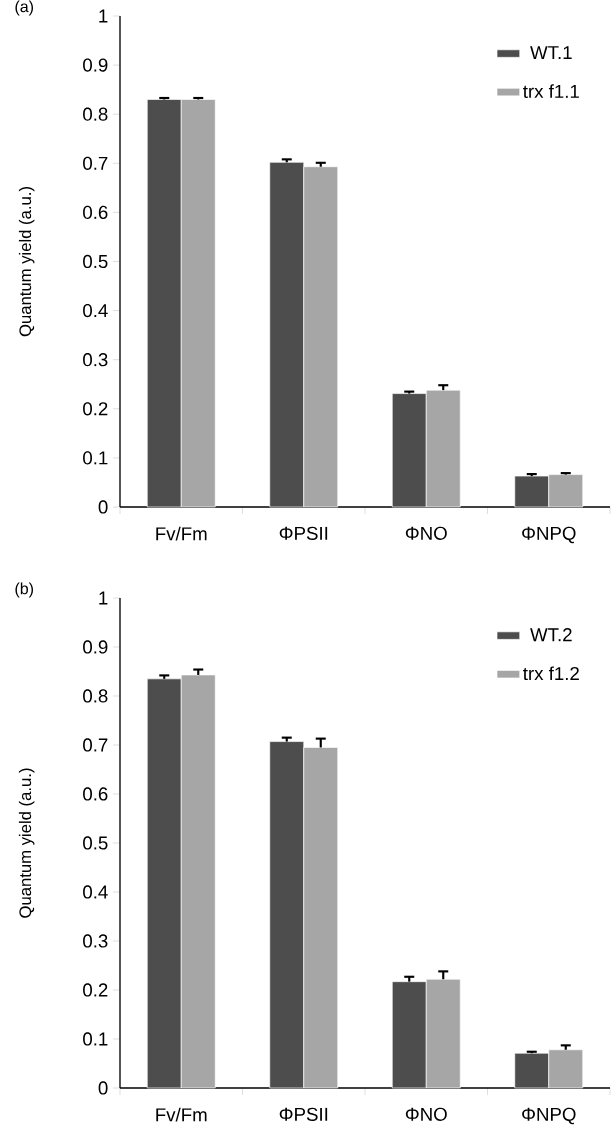  I want to click on legend-label: WT.1, so click(551, 52).